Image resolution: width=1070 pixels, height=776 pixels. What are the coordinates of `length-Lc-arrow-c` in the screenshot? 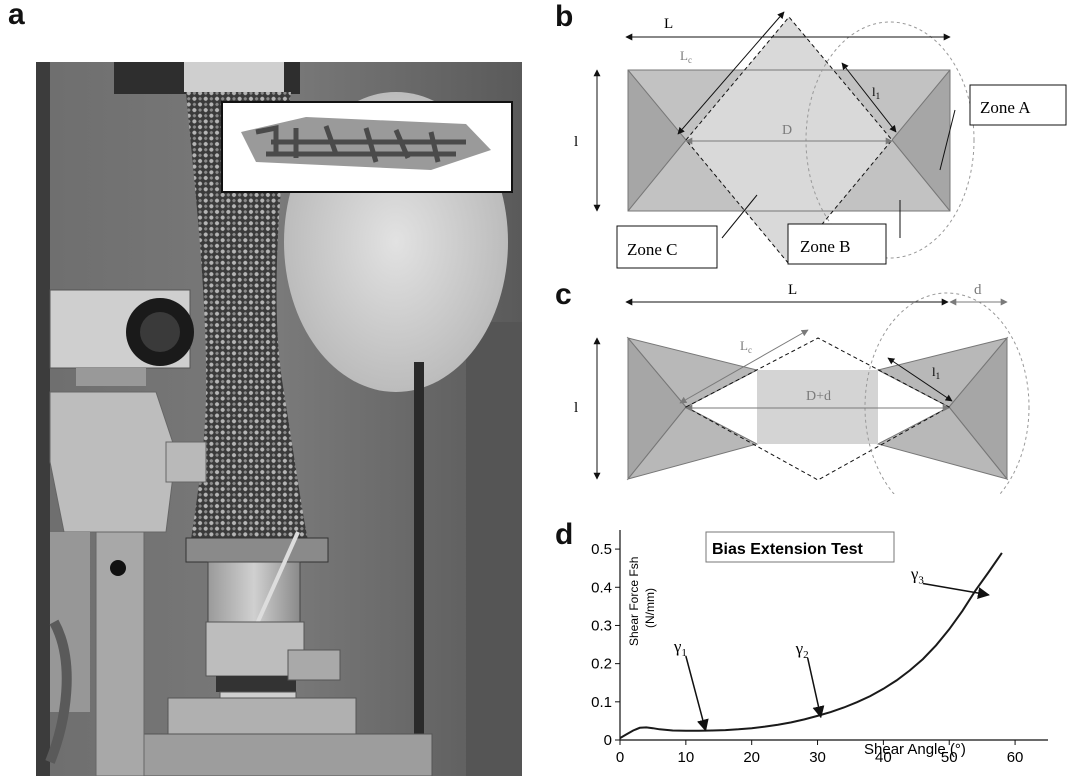 It's located at (744, 366).